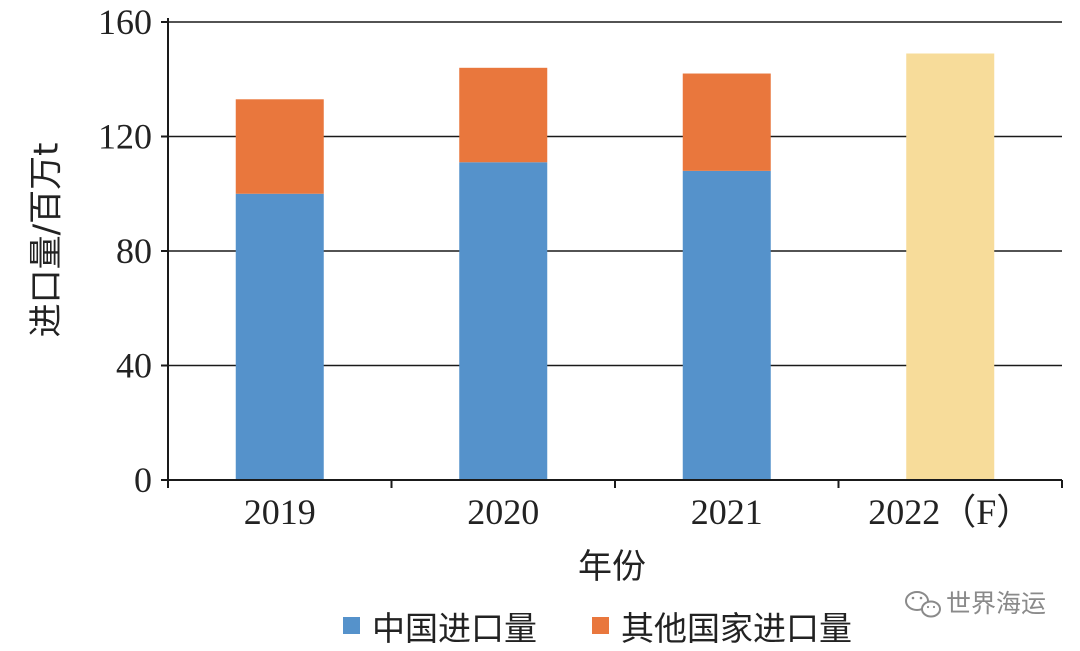 The image size is (1080, 651). I want to click on y-tick-label: 80, so click(134, 251).